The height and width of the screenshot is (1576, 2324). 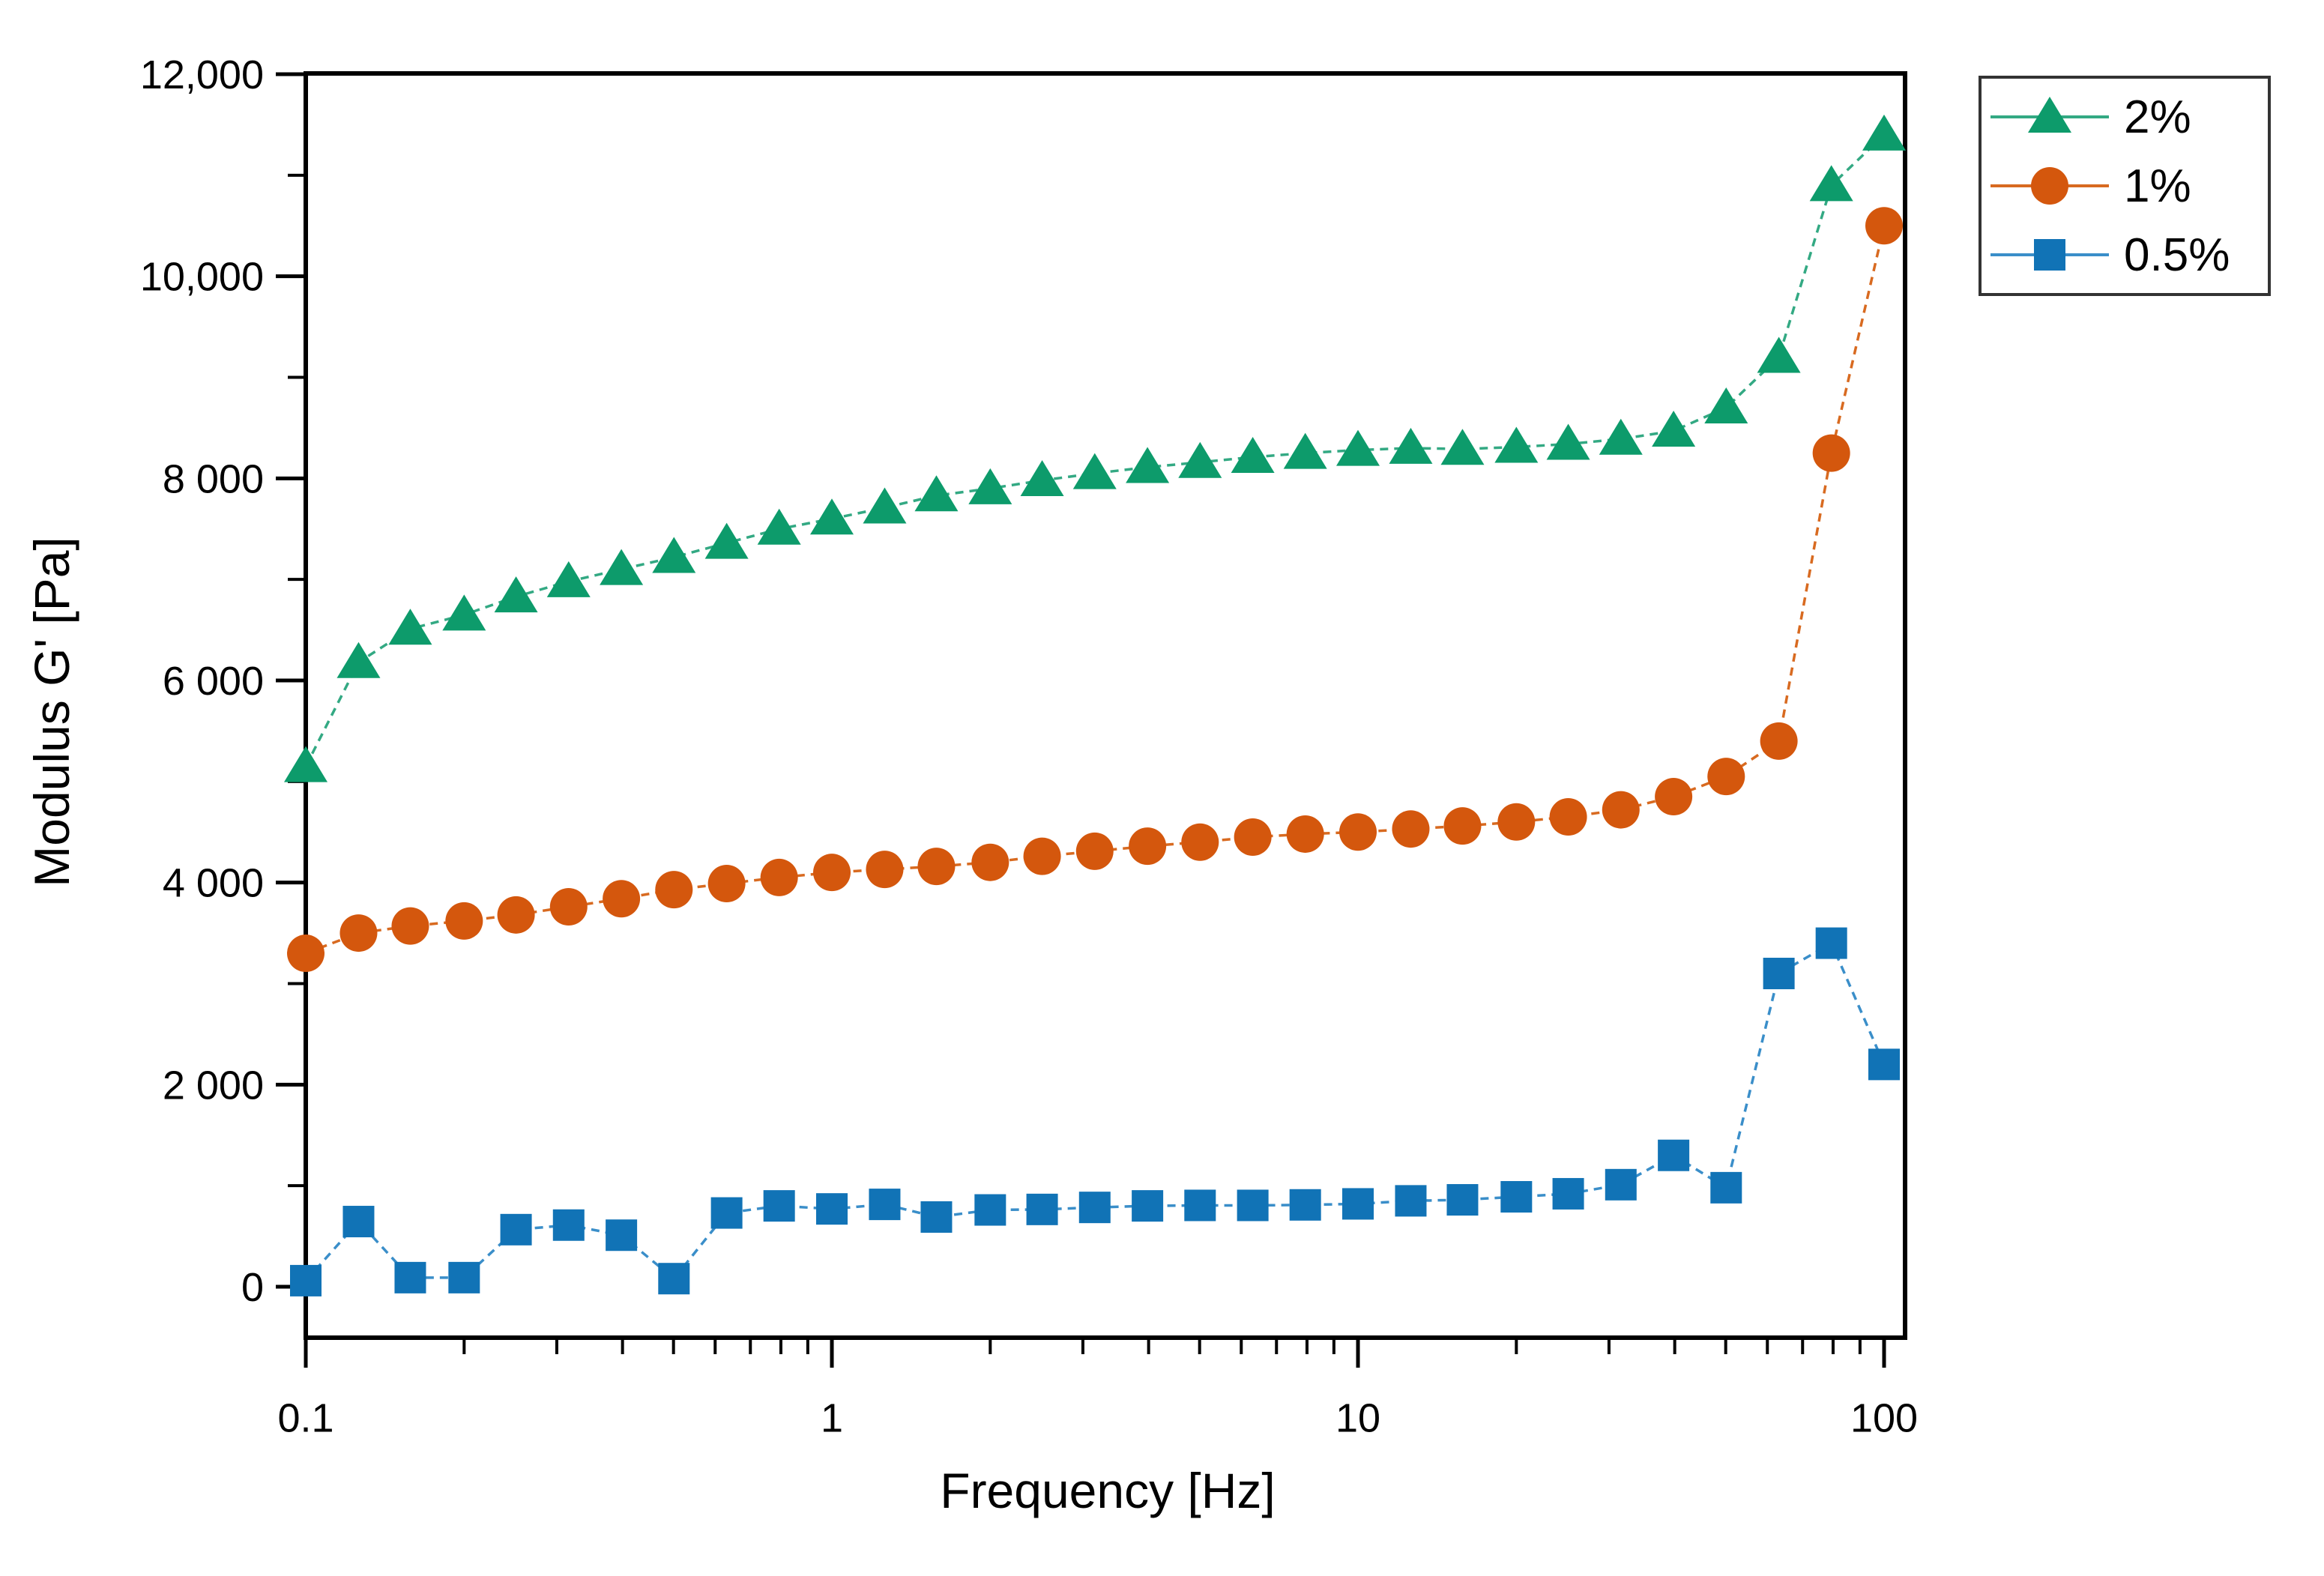 I want to click on legend-label: 2%, so click(x=2157, y=117).